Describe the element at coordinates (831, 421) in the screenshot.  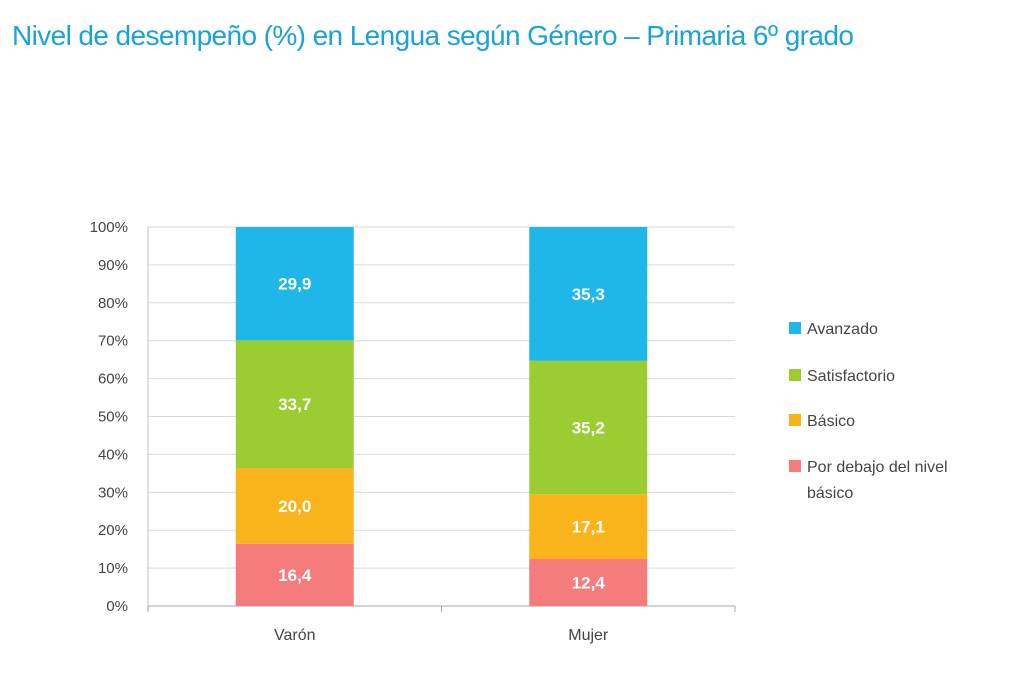
I see `legend-label: Básico` at that location.